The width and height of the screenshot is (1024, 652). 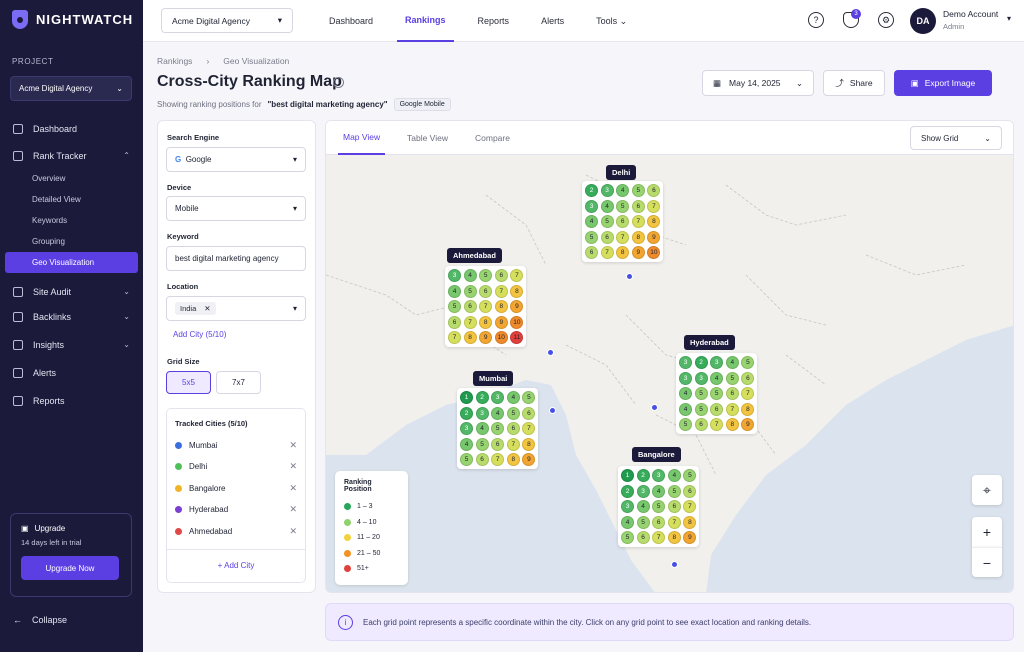 I want to click on avatar: DA, so click(x=923, y=21).